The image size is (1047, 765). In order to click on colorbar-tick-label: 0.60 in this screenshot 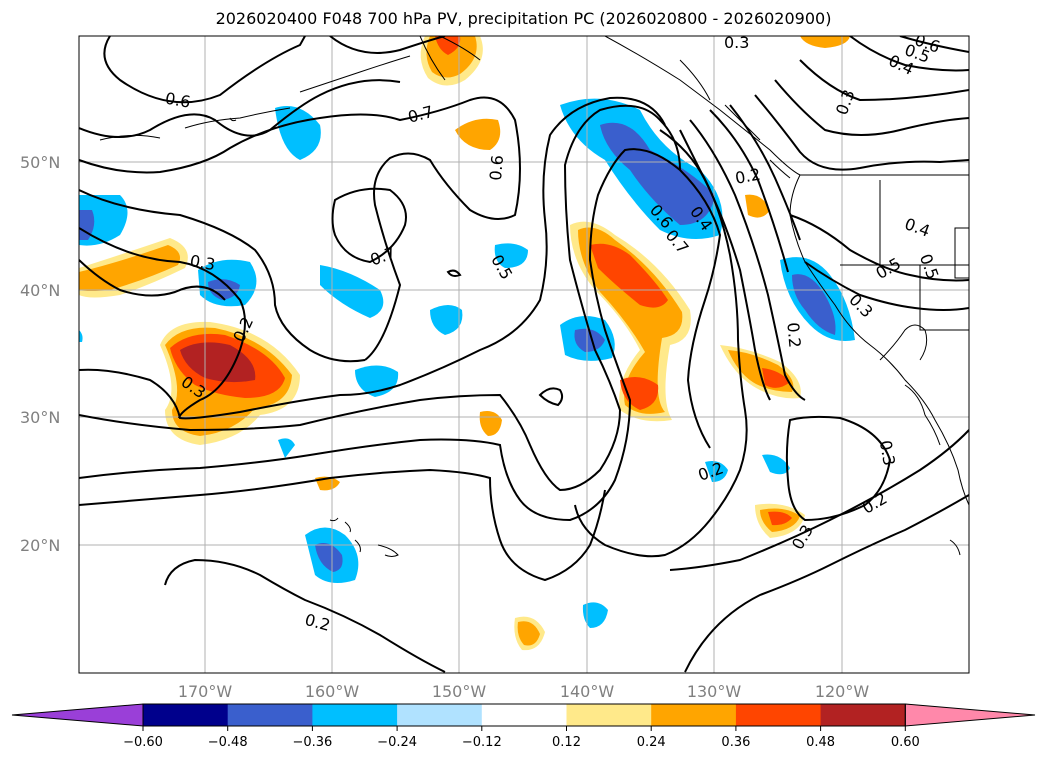, I will do `click(905, 742)`.